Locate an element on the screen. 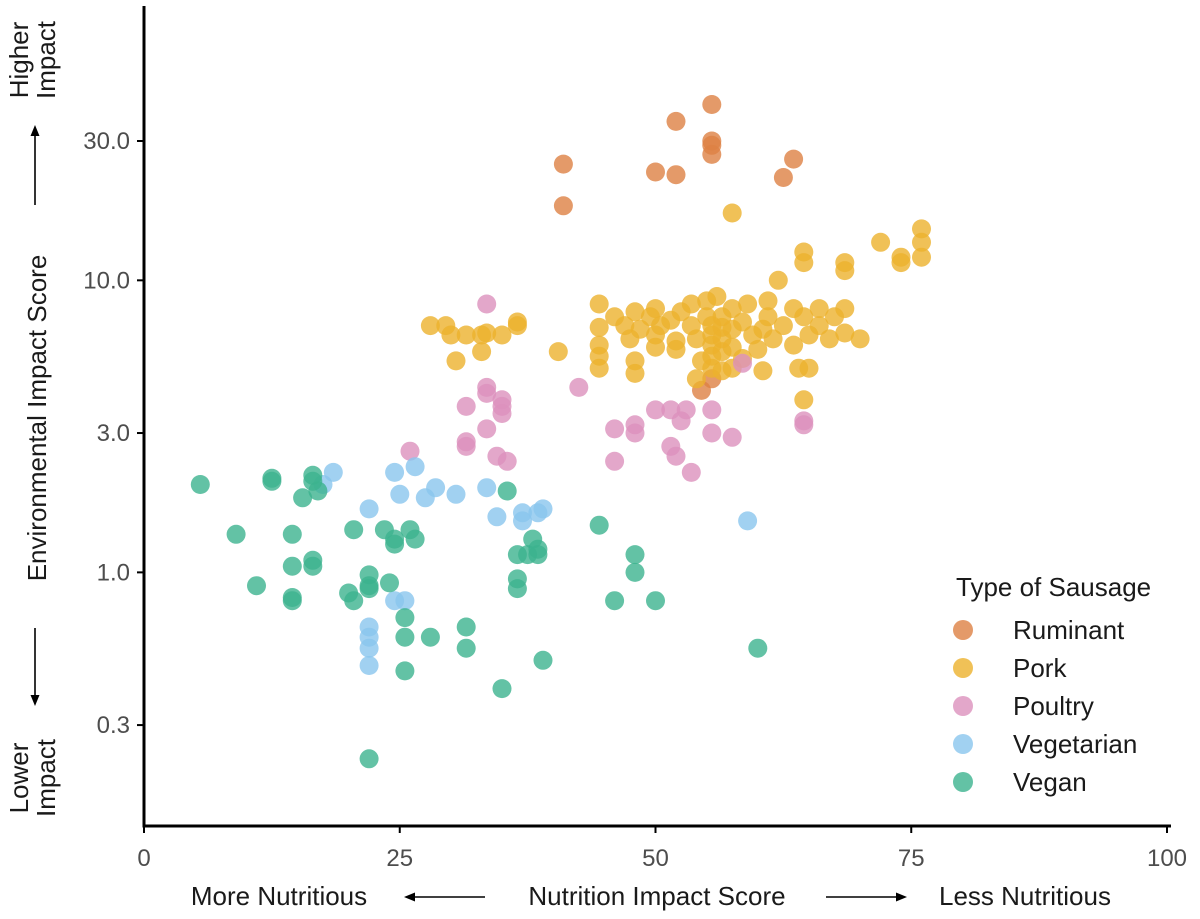 The width and height of the screenshot is (1200, 919). x-tick-label: 75 is located at coordinates (911, 858).